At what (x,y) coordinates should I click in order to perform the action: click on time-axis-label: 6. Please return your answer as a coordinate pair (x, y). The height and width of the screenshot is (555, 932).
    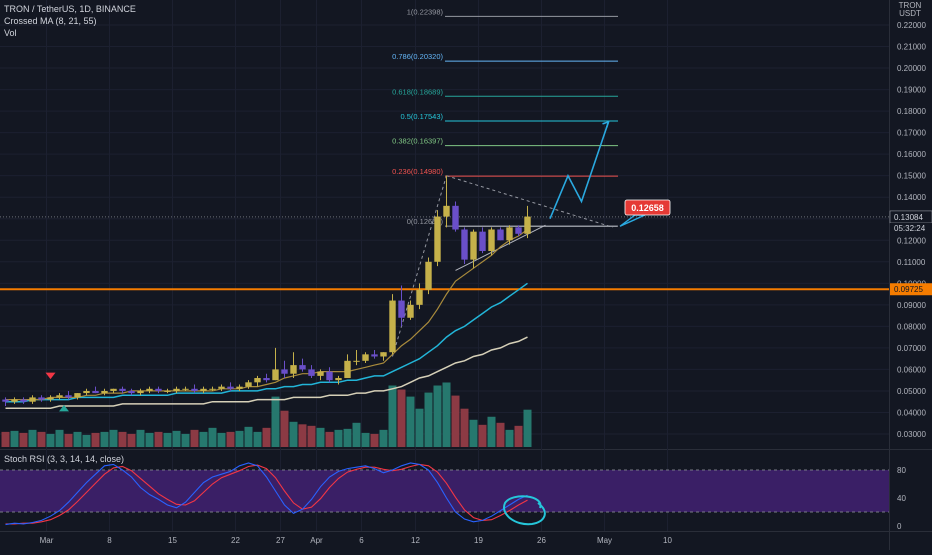
    Looking at the image, I should click on (361, 540).